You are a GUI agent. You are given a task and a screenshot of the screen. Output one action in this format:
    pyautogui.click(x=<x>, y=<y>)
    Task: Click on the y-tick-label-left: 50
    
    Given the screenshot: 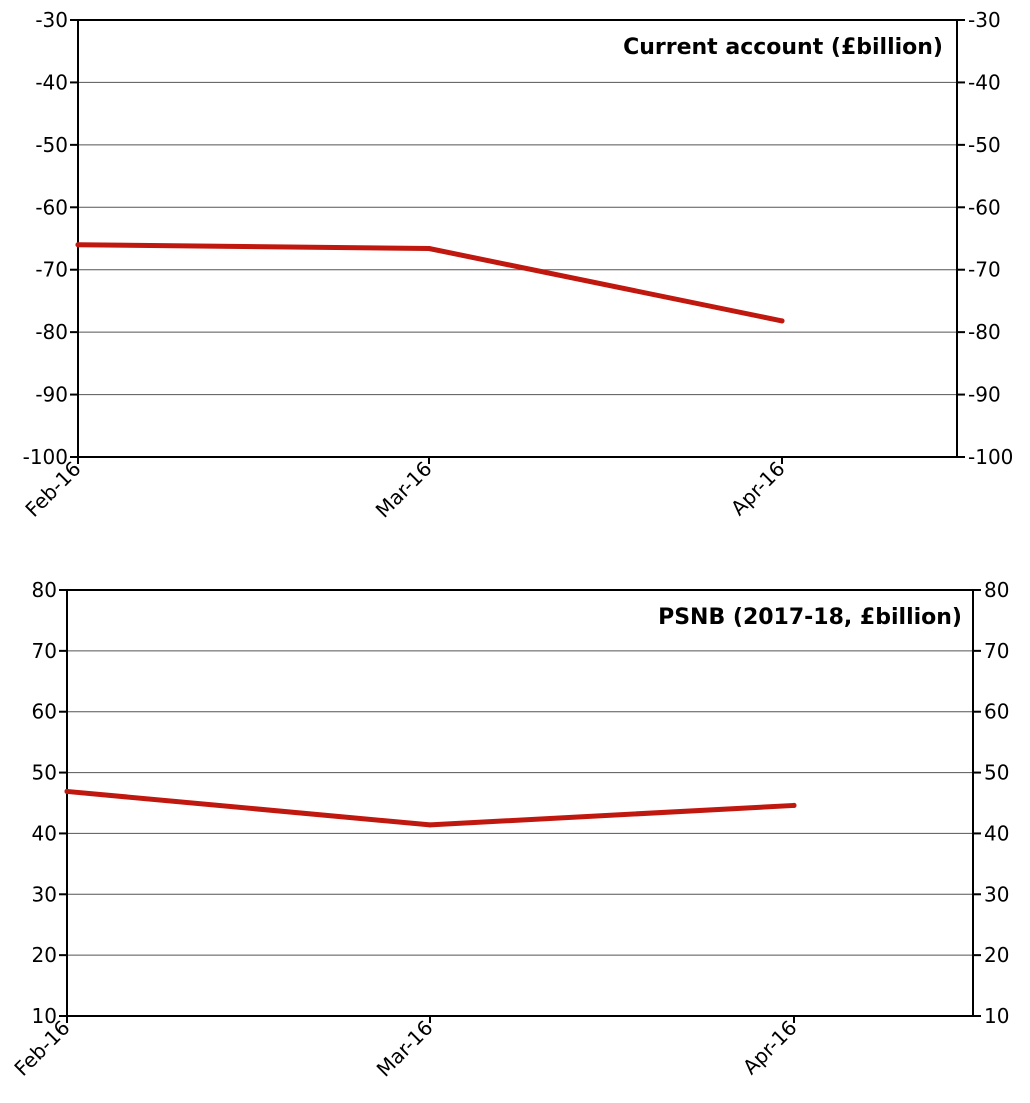 What is the action you would take?
    pyautogui.click(x=44, y=773)
    